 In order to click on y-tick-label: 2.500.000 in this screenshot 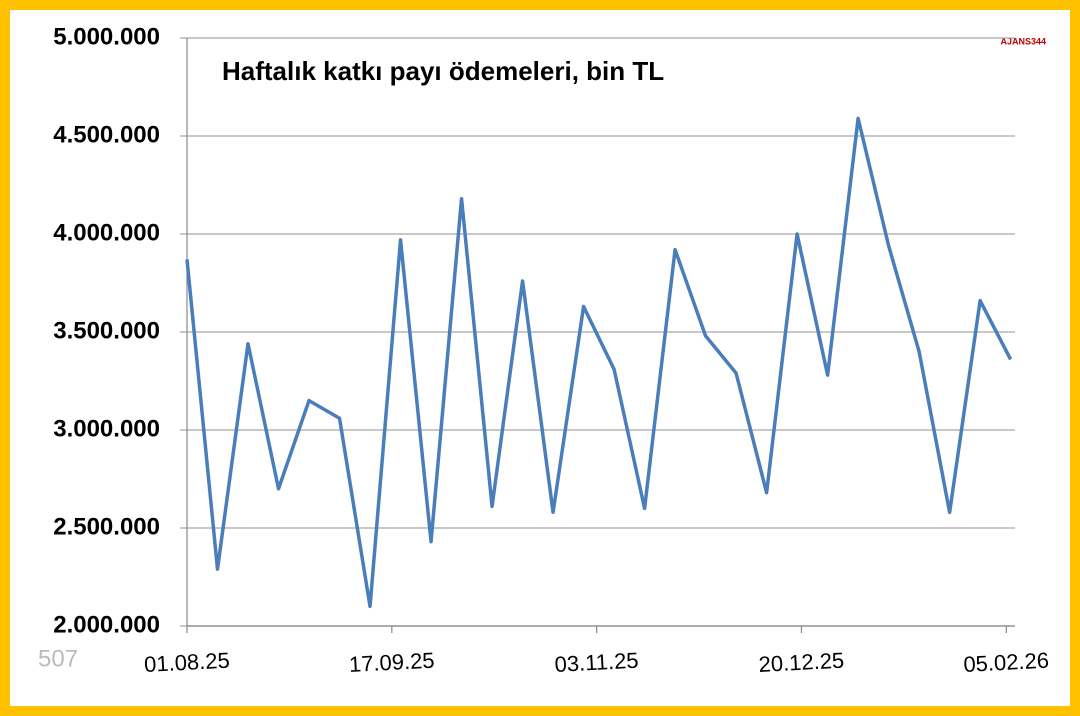, I will do `click(106, 526)`.